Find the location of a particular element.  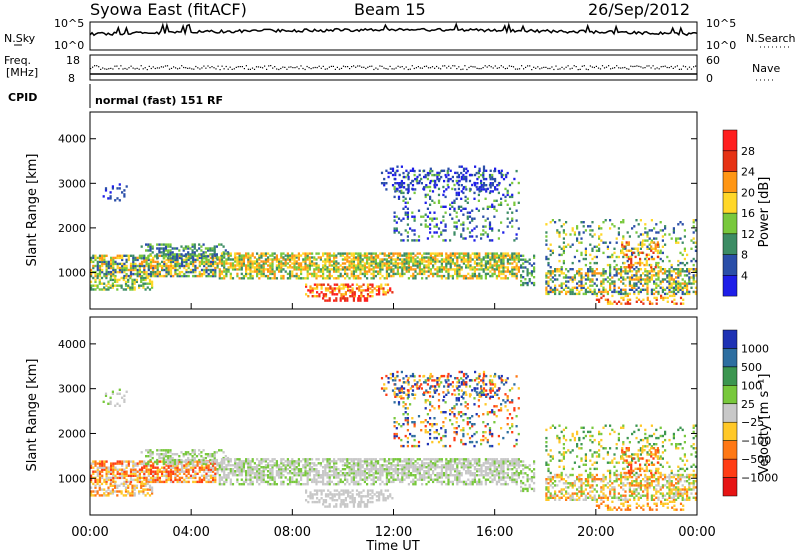

y-tick-label: 4000 is located at coordinates (72, 139).